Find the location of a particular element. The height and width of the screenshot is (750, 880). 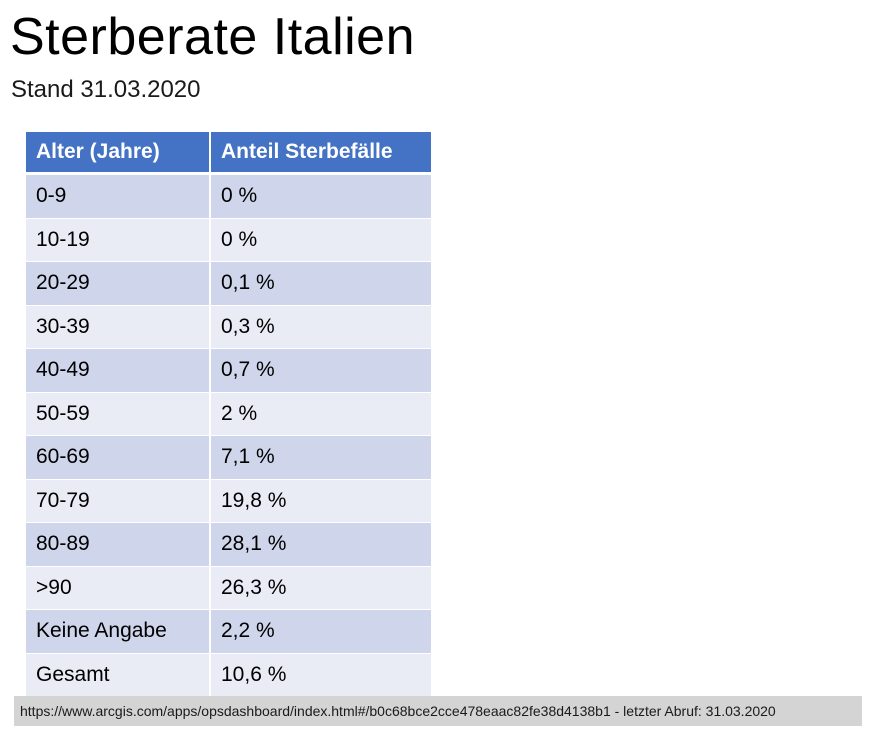

share-cell: 2,2 % is located at coordinates (320, 631).